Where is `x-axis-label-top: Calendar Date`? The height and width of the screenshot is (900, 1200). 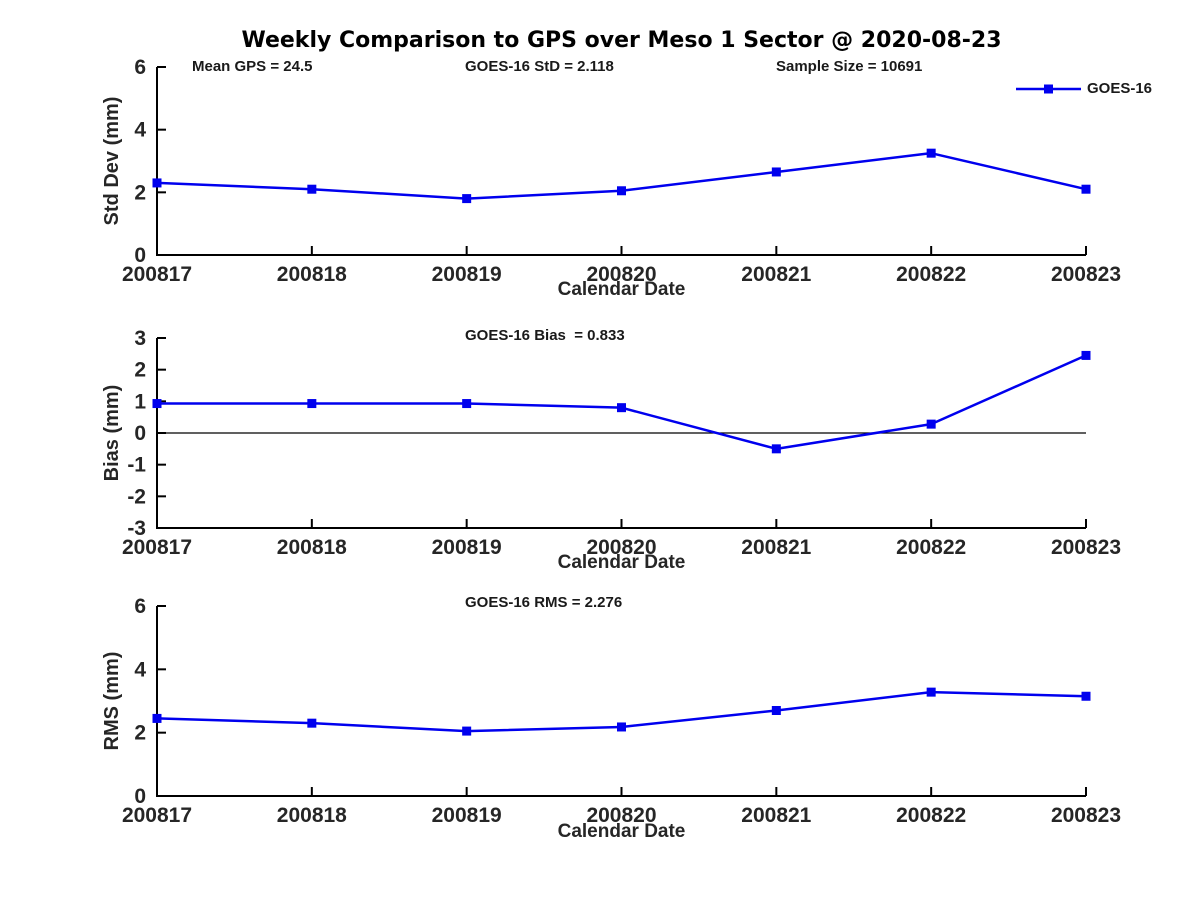
x-axis-label-top: Calendar Date is located at coordinates (621, 289).